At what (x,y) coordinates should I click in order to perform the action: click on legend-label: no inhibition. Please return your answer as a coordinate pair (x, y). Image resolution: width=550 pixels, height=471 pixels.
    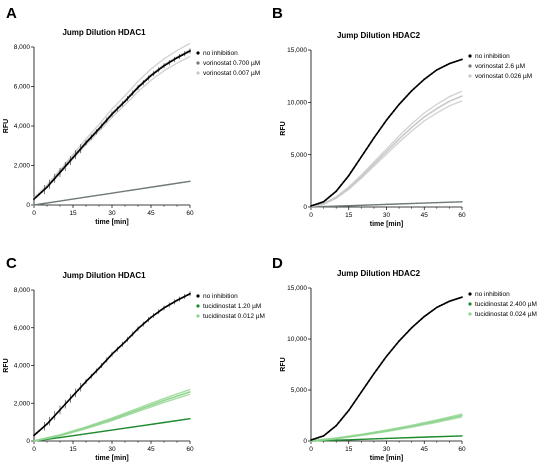
    Looking at the image, I should click on (220, 53).